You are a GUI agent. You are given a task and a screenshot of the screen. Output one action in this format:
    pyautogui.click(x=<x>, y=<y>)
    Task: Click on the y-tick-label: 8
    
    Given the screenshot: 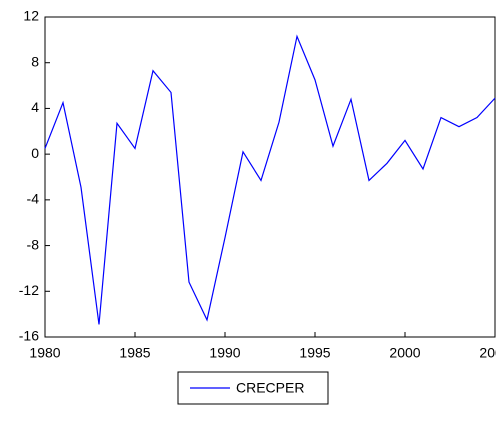 What is the action you would take?
    pyautogui.click(x=35, y=61)
    